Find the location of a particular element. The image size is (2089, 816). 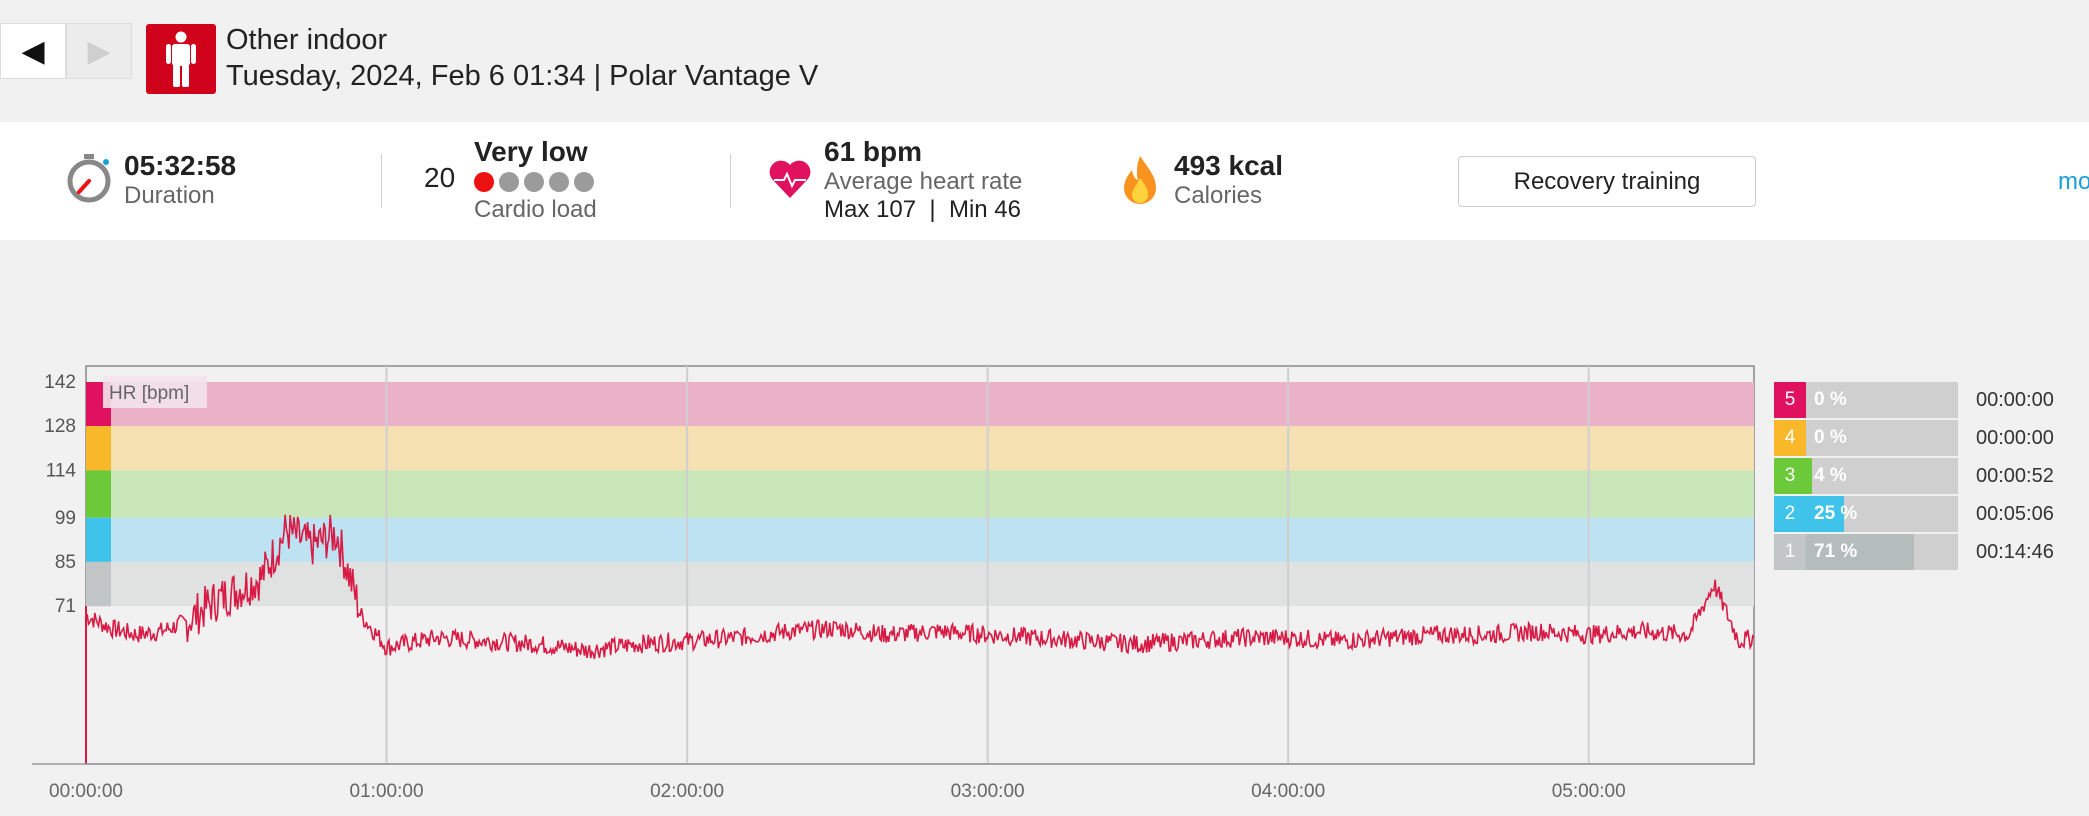

calories-label: Calories is located at coordinates (1218, 195).